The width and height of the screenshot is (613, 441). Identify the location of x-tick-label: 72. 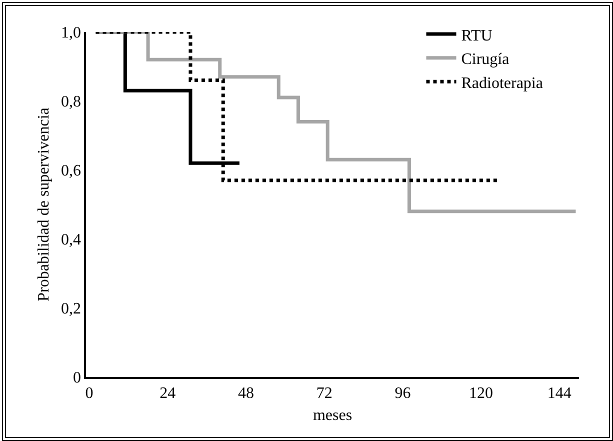
(324, 393).